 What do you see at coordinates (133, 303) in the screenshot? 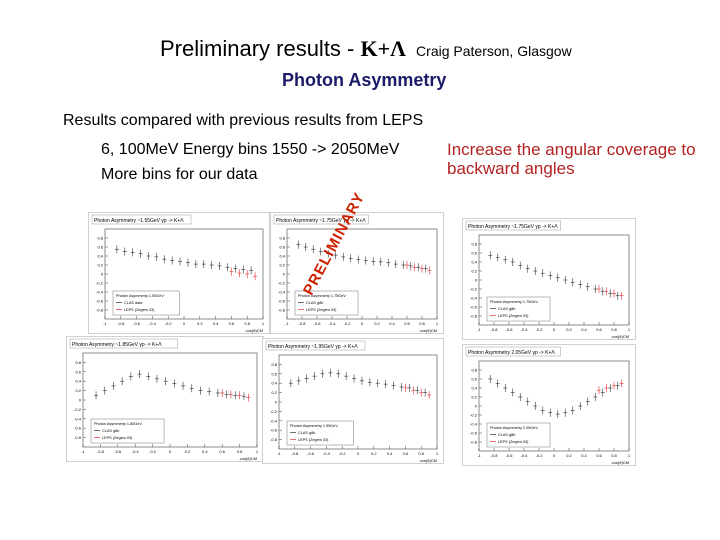
I see `legend-entry: CLAS data` at bounding box center [133, 303].